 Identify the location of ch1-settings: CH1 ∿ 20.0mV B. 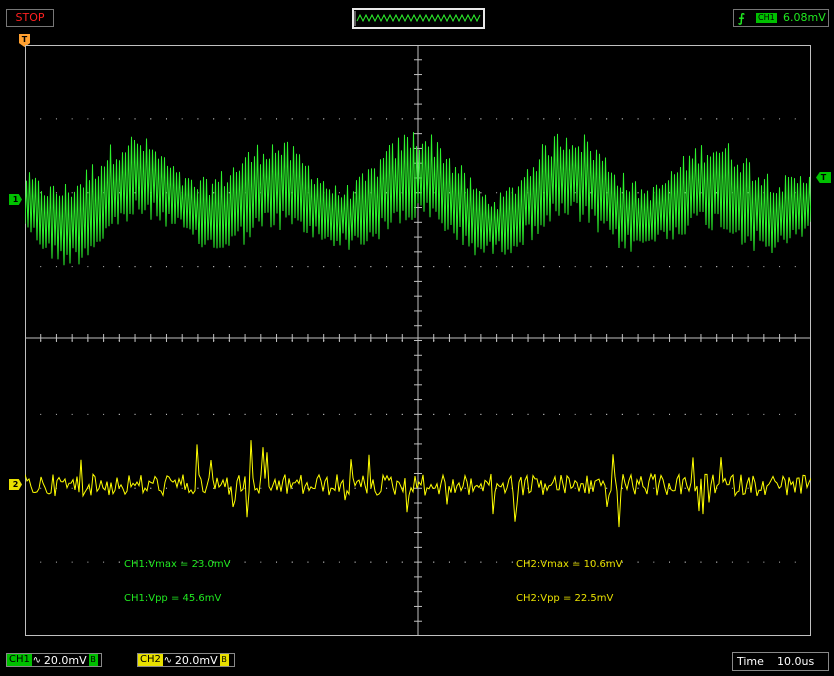
(54, 660).